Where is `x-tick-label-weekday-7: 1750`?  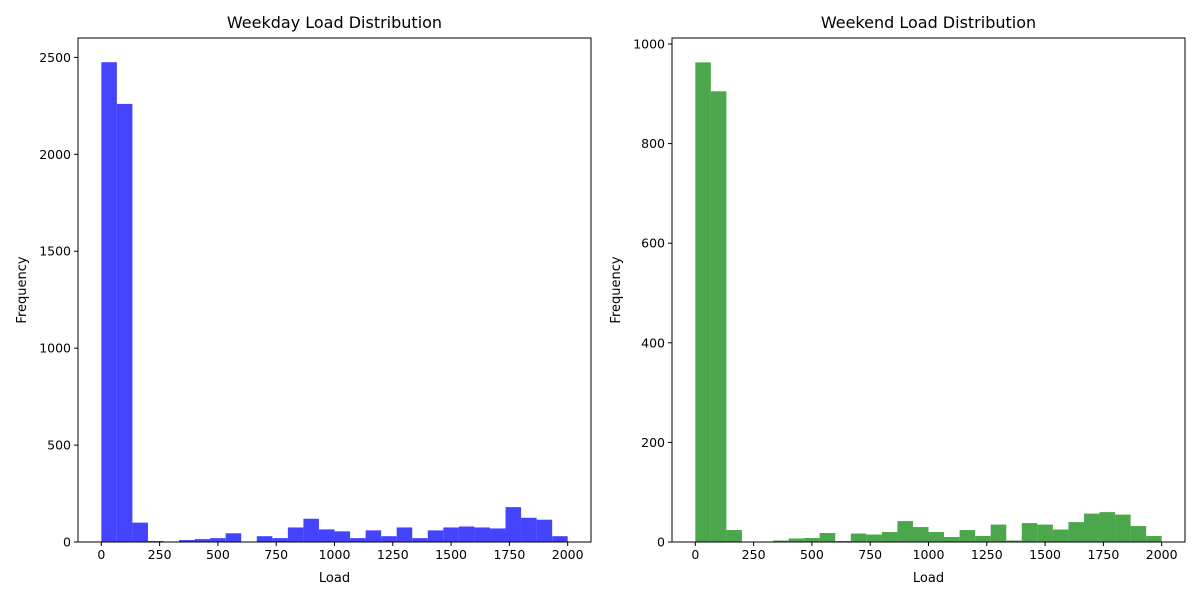
x-tick-label-weekday-7: 1750 is located at coordinates (509, 554).